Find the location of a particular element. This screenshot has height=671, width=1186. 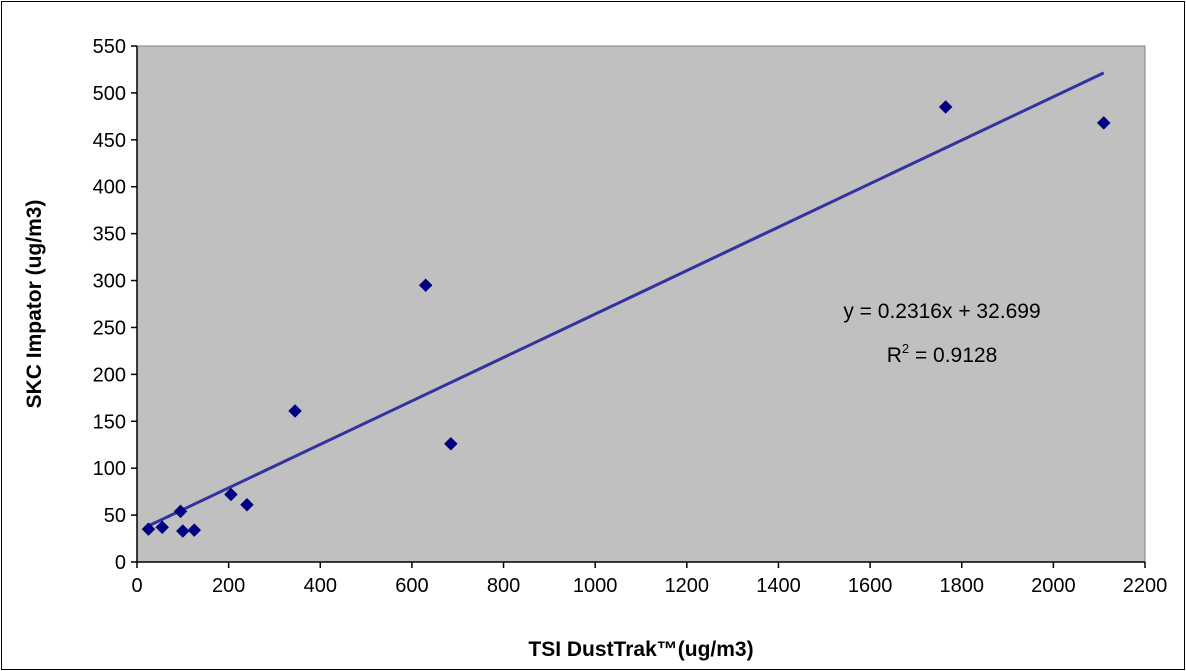

y-tick-label: 450 is located at coordinates (109, 141).